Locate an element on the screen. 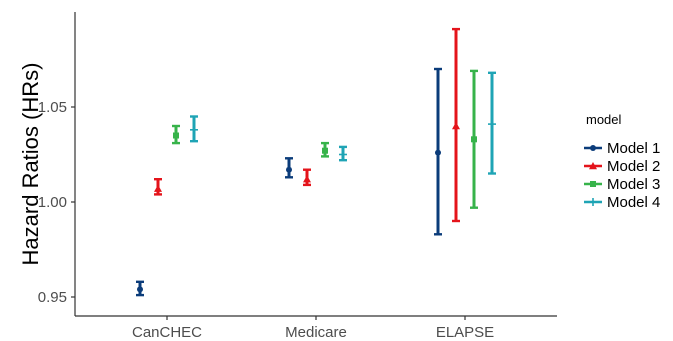 Image resolution: width=673 pixels, height=341 pixels. y-tick-label: 0.95 is located at coordinates (52, 297).